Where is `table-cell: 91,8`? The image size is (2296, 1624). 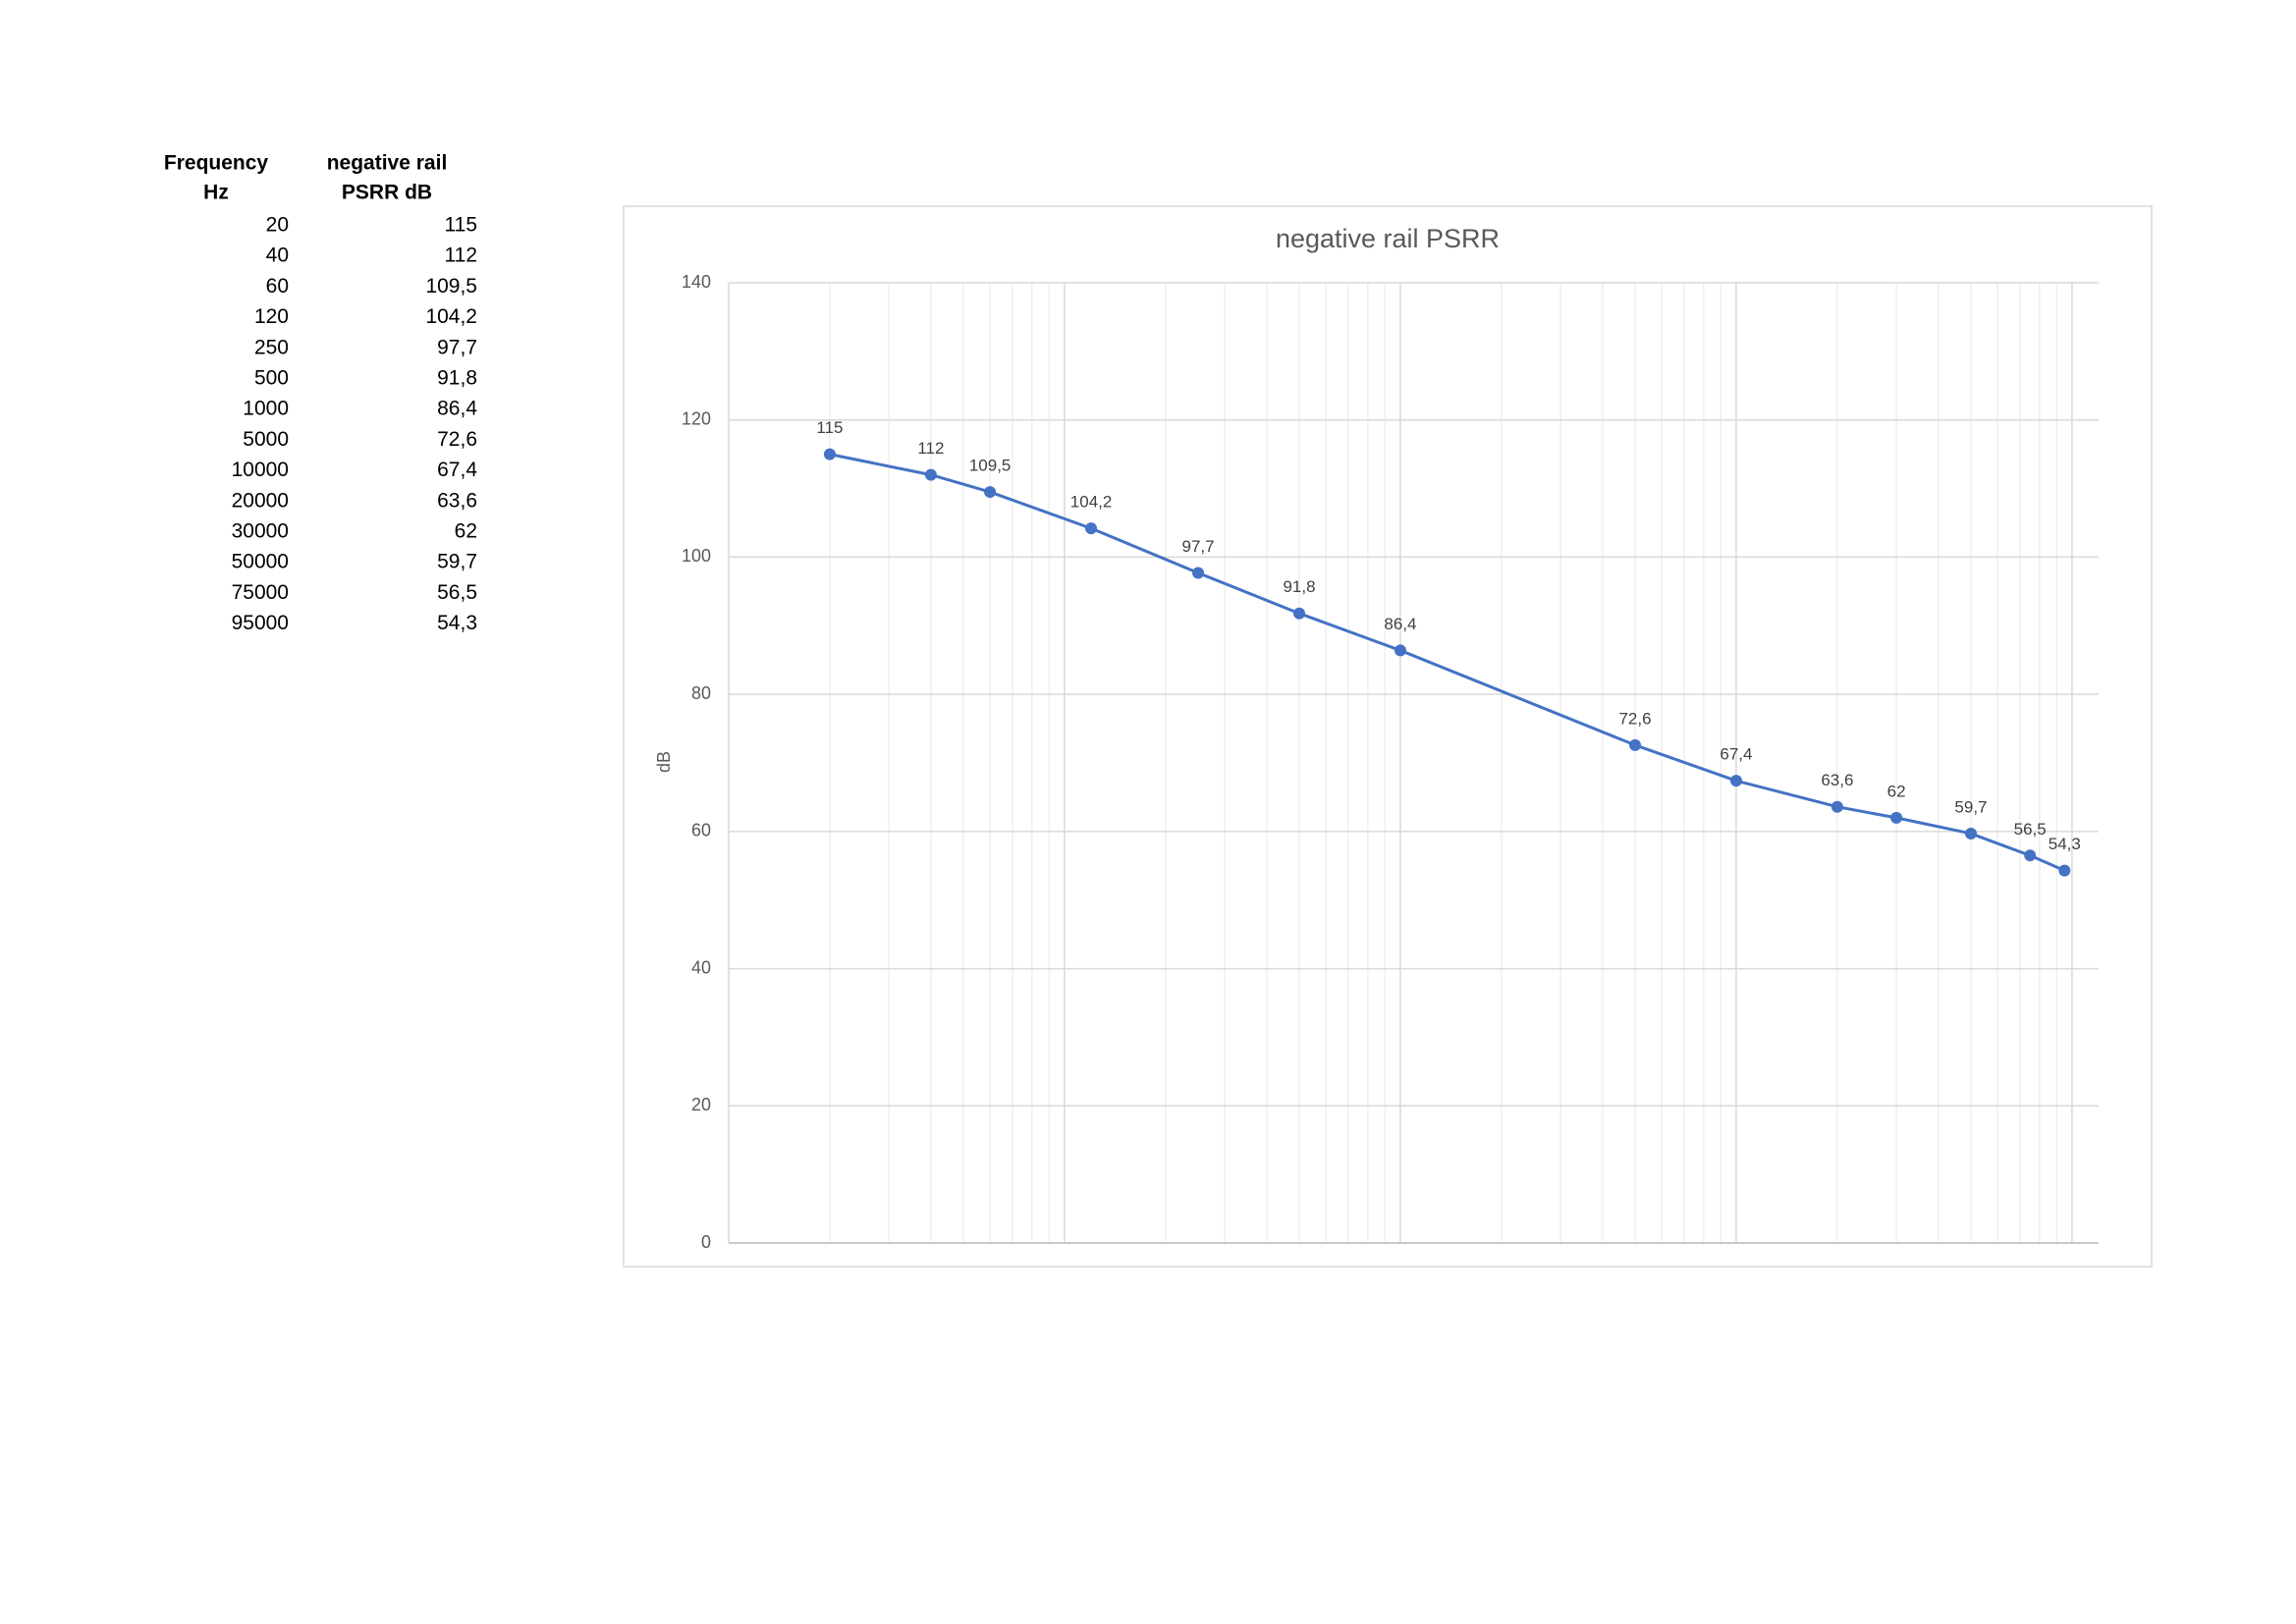 table-cell: 91,8 is located at coordinates (457, 378).